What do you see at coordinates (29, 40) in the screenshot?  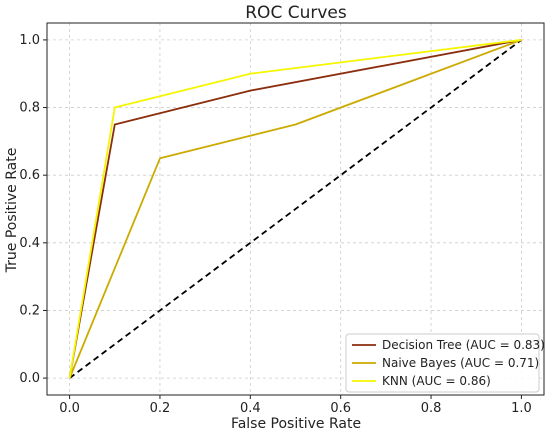 I see `y-tick-label: 1.0` at bounding box center [29, 40].